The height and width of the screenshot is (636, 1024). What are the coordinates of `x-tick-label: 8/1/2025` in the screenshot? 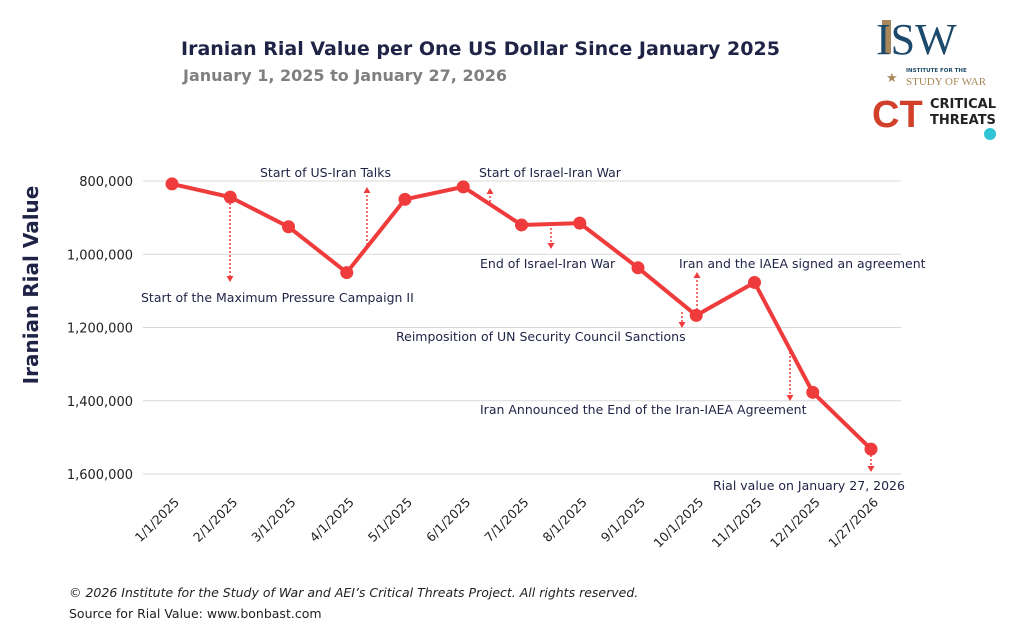 It's located at (565, 520).